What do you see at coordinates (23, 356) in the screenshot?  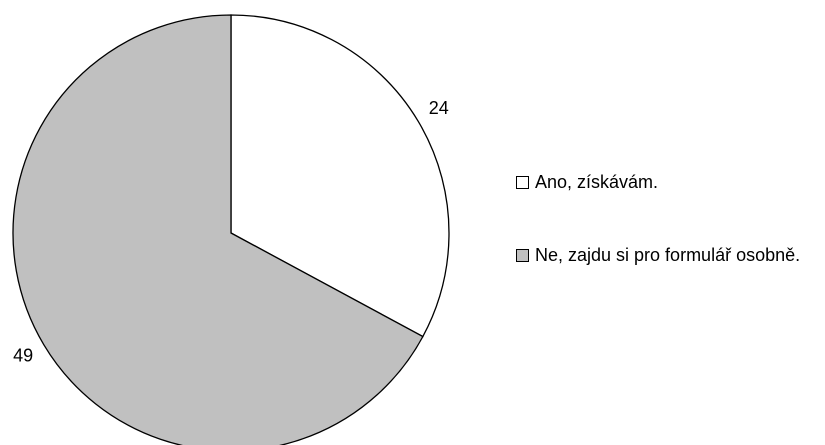 I see `data-label: 49` at bounding box center [23, 356].